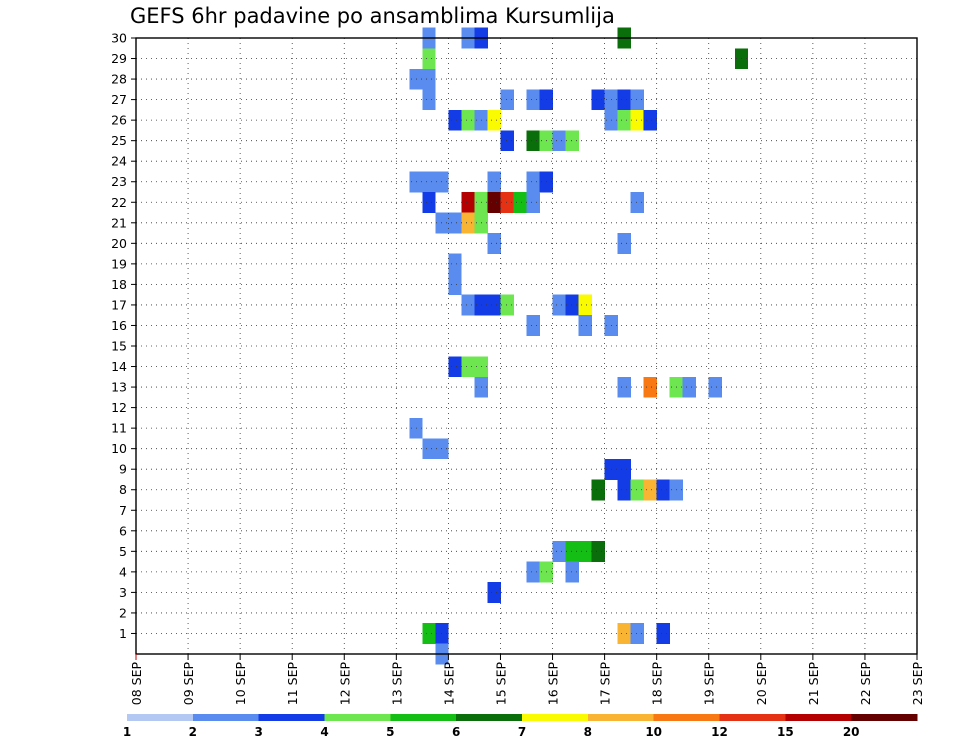 The height and width of the screenshot is (742, 960). Describe the element at coordinates (123, 551) in the screenshot. I see `y-tick-label: 5` at that location.